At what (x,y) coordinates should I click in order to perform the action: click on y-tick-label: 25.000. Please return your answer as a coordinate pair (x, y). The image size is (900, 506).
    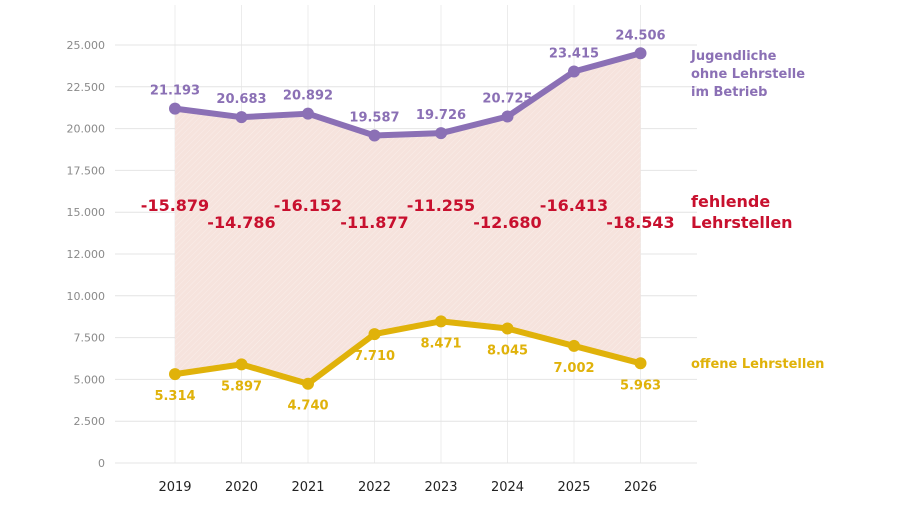
    Looking at the image, I should click on (86, 45).